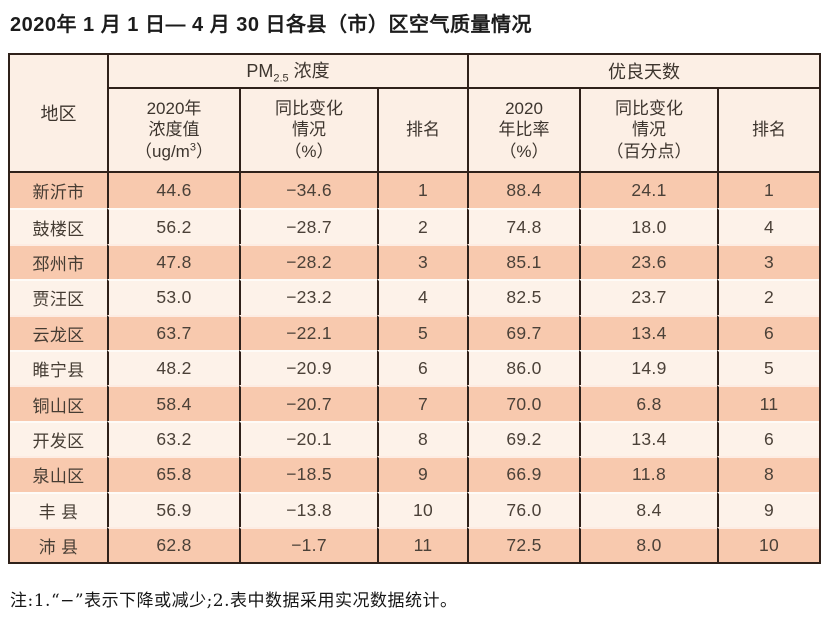  Describe the element at coordinates (768, 544) in the screenshot. I see `good-rank-cell: 10` at that location.